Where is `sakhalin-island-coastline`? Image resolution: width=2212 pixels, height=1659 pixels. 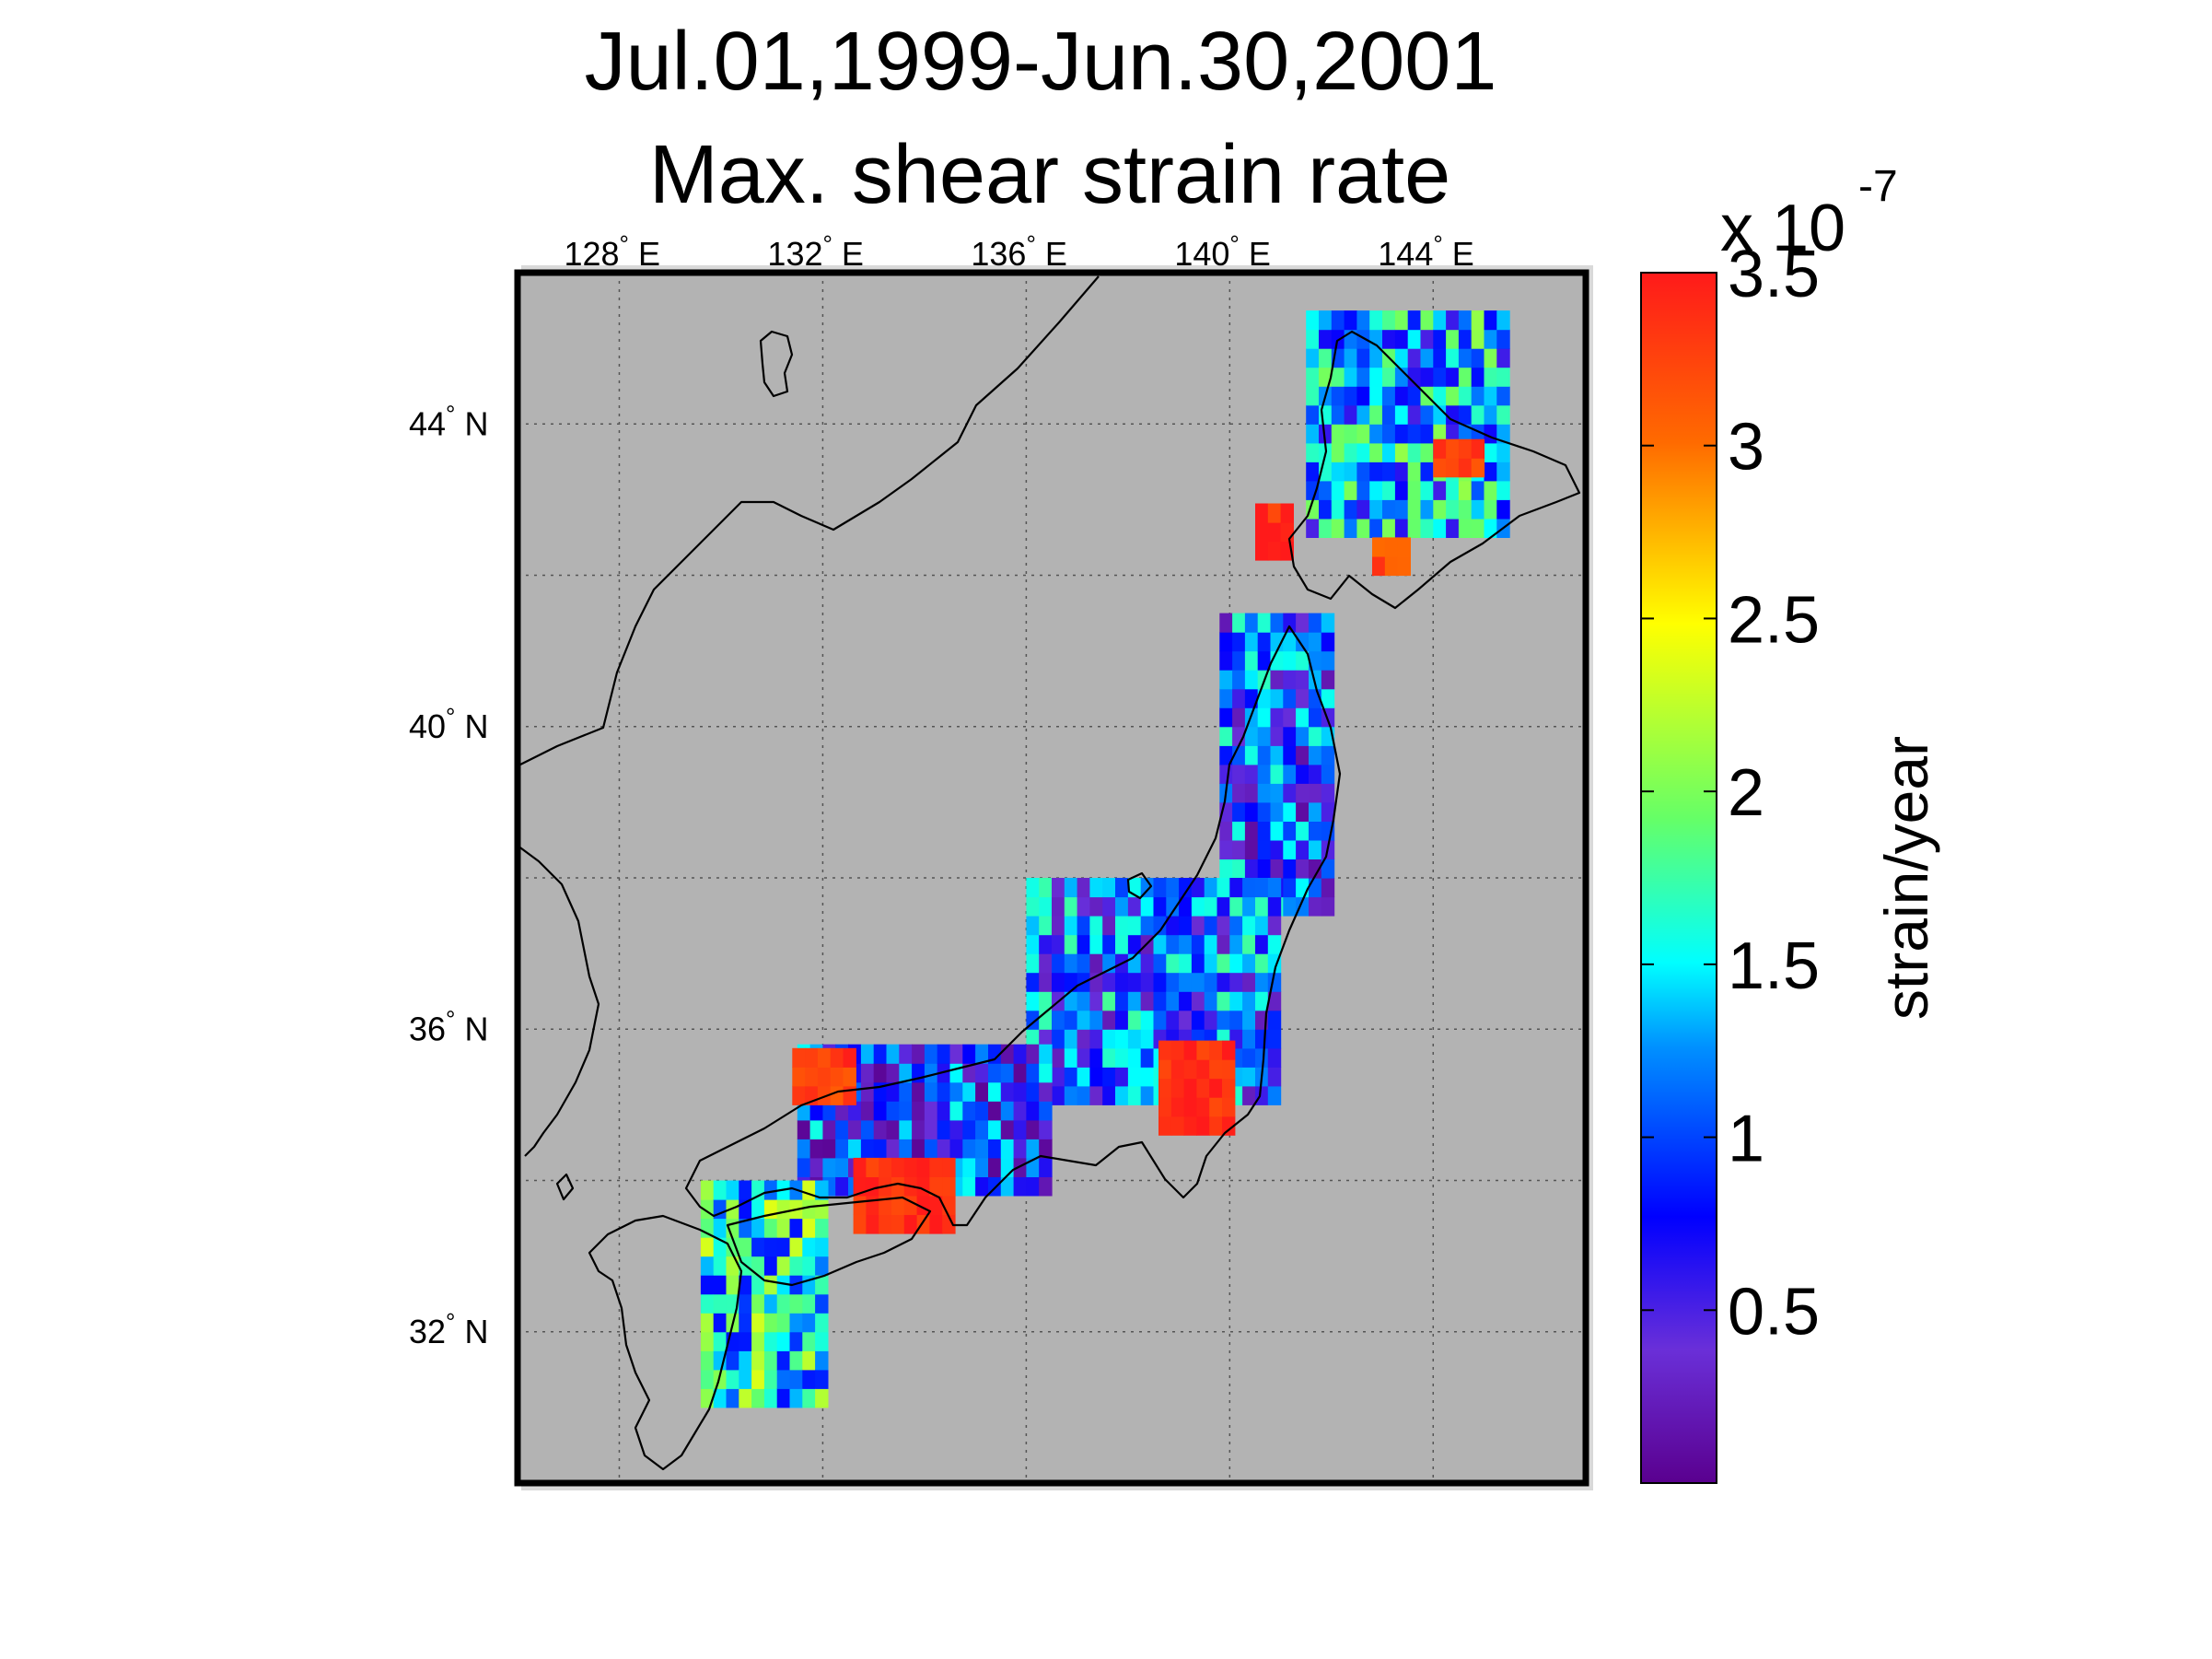
sakhalin-island-coastline is located at coordinates (777, 364).